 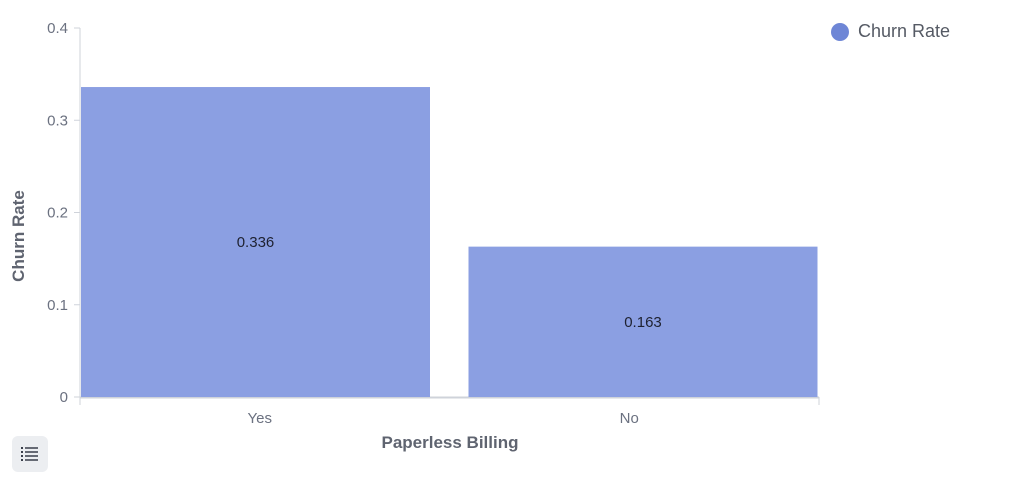 What do you see at coordinates (450, 442) in the screenshot?
I see `x-axis-title: Paperless Billing` at bounding box center [450, 442].